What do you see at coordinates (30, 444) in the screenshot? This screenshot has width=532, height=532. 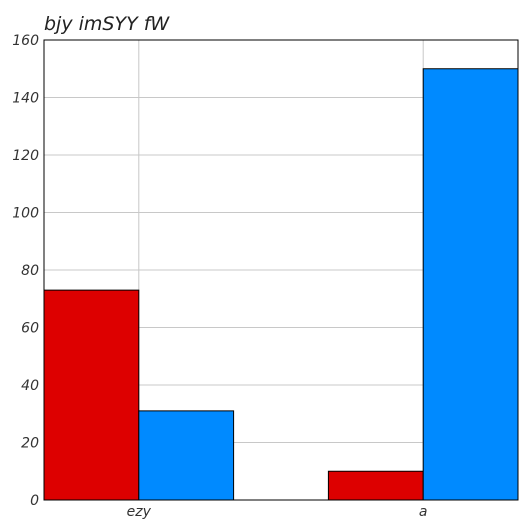 I see `y-tick-label: 20` at bounding box center [30, 444].